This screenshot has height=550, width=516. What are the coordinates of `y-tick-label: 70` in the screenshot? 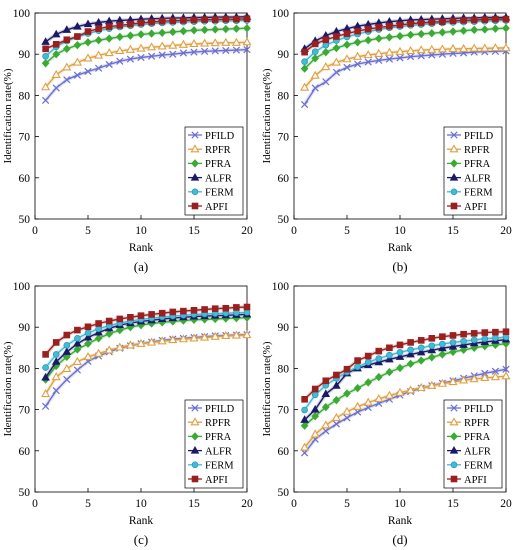 It's located at (284, 411).